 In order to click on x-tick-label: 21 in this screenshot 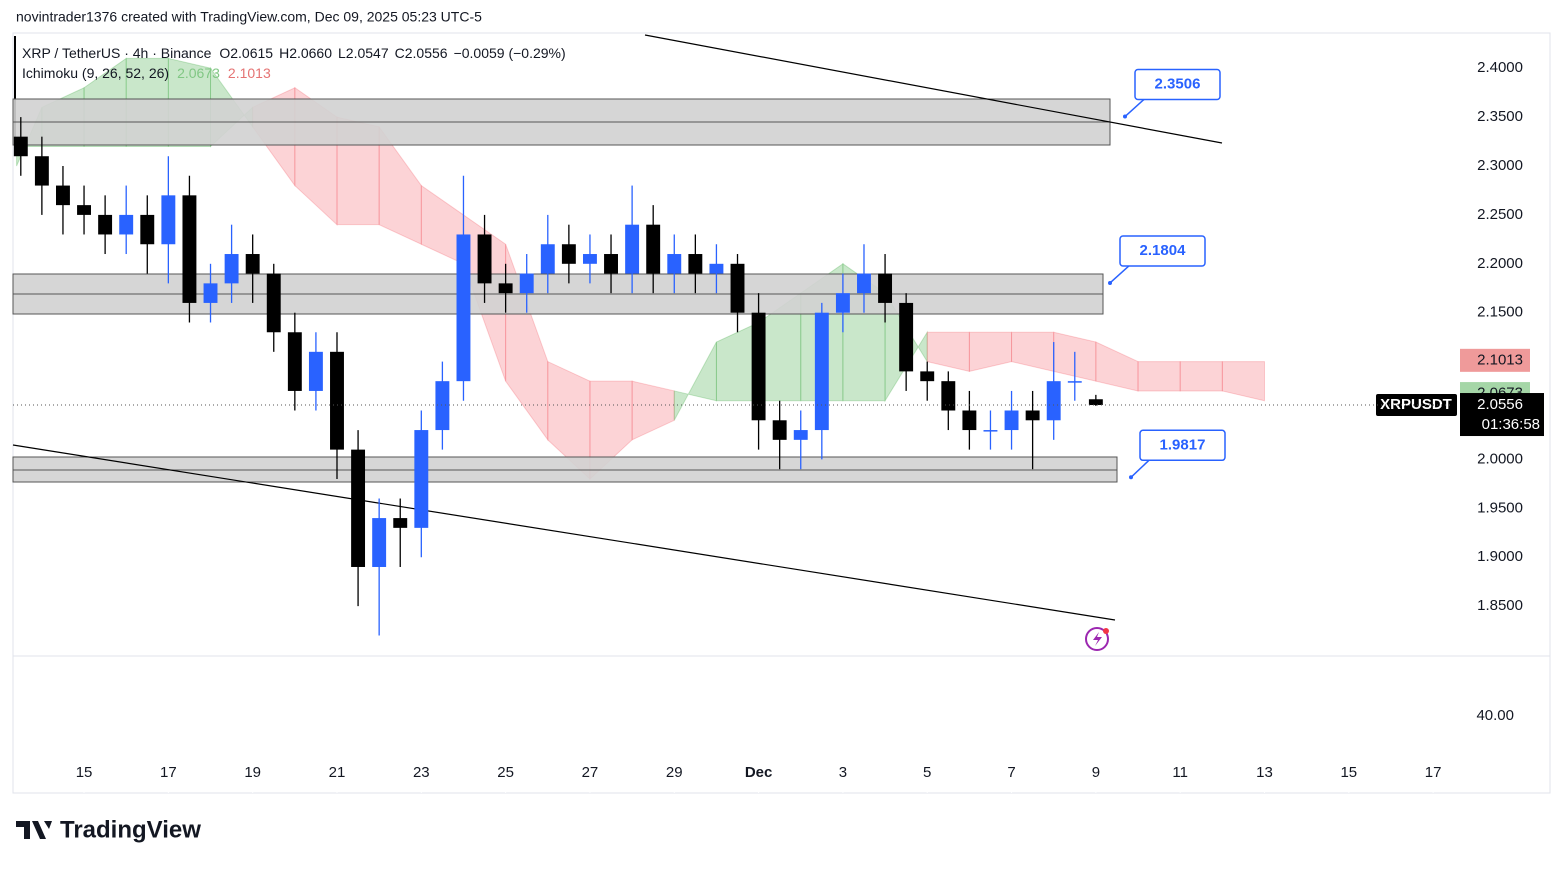, I will do `click(337, 772)`.